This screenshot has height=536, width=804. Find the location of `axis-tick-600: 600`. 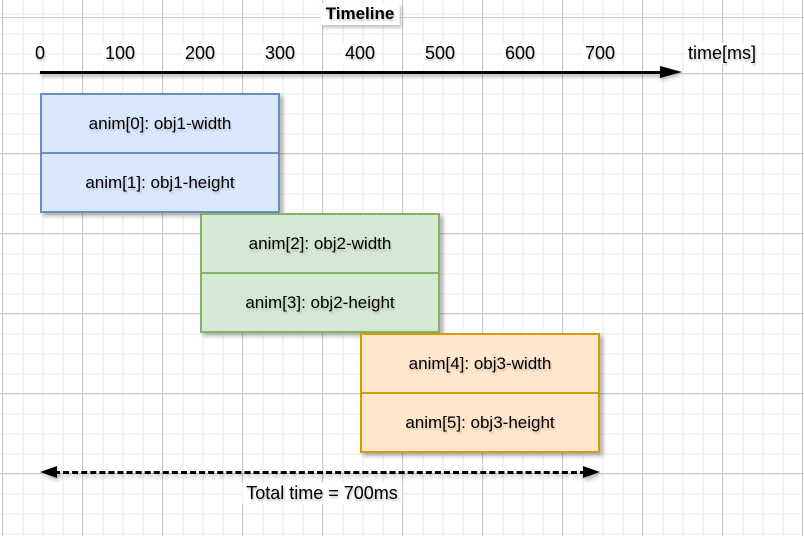

axis-tick-600: 600 is located at coordinates (520, 53).